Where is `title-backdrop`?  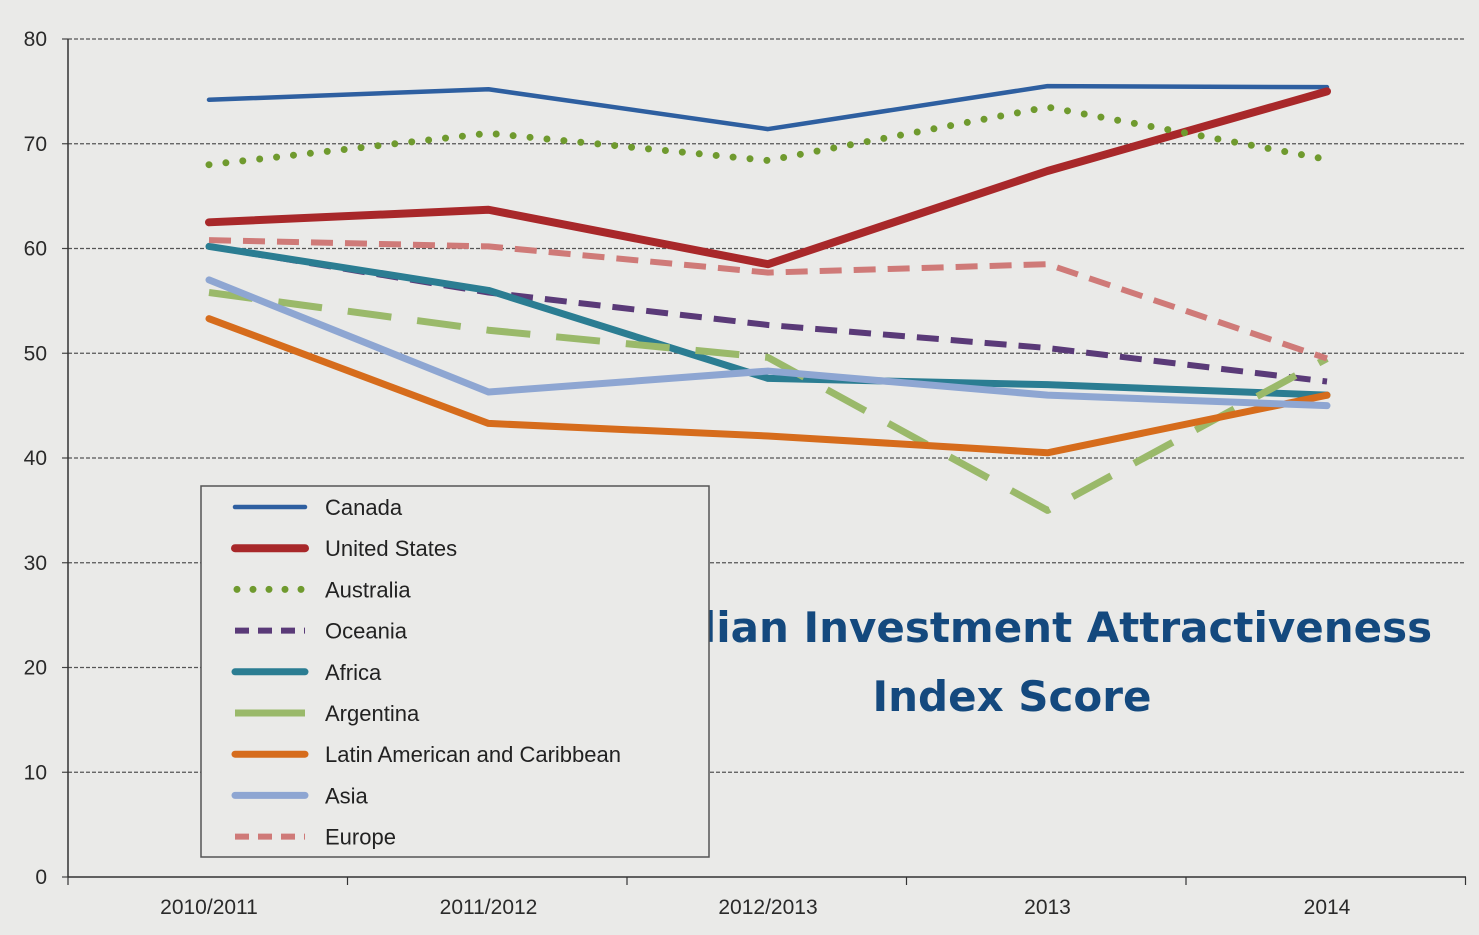
title-backdrop is located at coordinates (1022, 660).